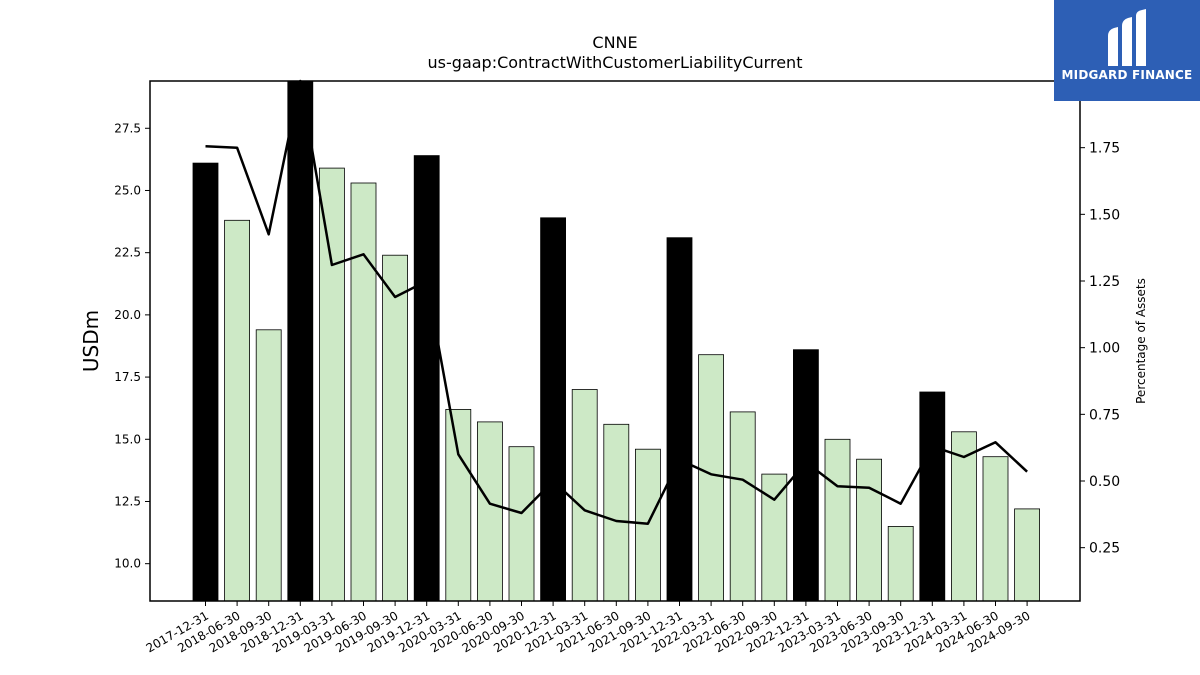 This screenshot has height=675, width=1200. What do you see at coordinates (1104, 349) in the screenshot?
I see `y2-tick-label: 1.00` at bounding box center [1104, 349].